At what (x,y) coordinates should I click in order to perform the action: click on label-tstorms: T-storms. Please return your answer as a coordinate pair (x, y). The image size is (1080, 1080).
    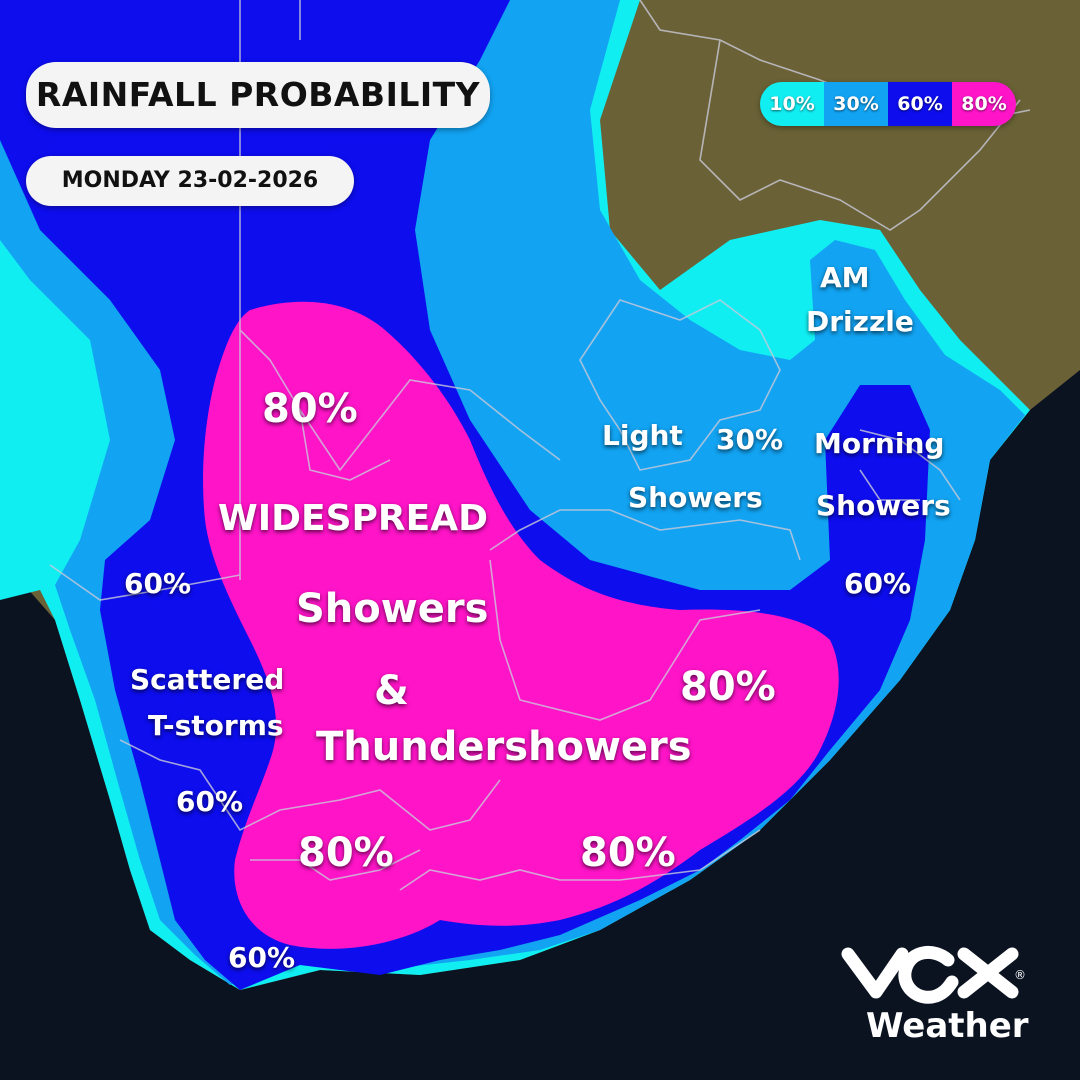
    Looking at the image, I should click on (216, 725).